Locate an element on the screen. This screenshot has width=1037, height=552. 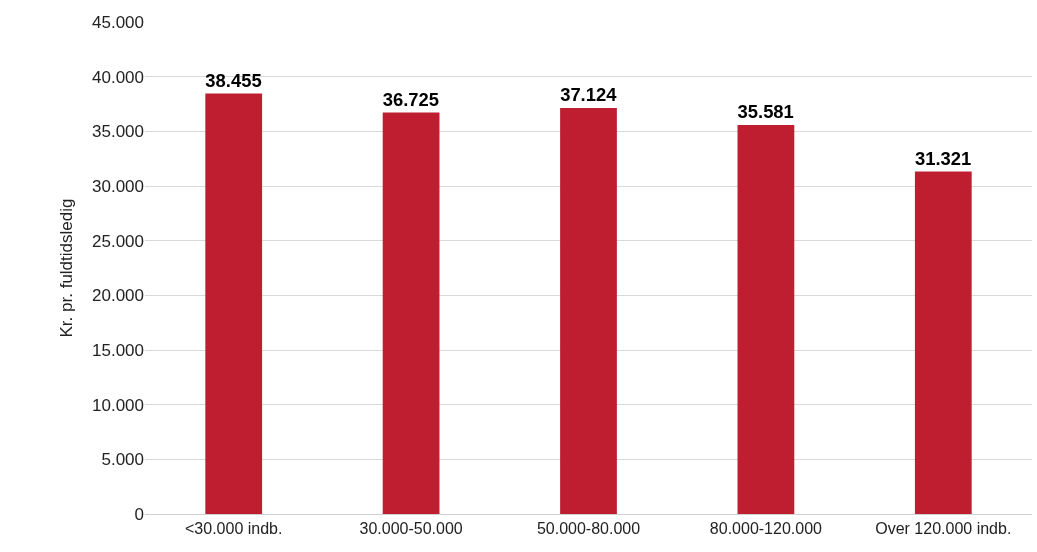
x-tick-label: Over 120.000 indb. is located at coordinates (943, 529).